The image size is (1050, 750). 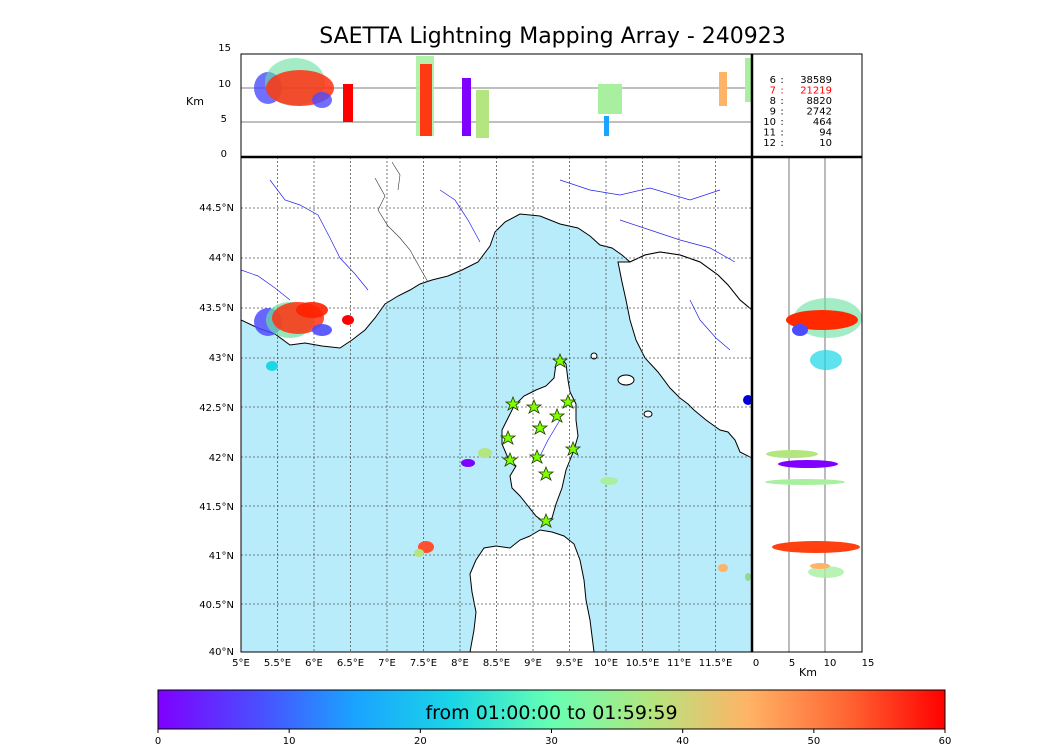 What do you see at coordinates (716, 663) in the screenshot?
I see `lon-label: 11.5°E` at bounding box center [716, 663].